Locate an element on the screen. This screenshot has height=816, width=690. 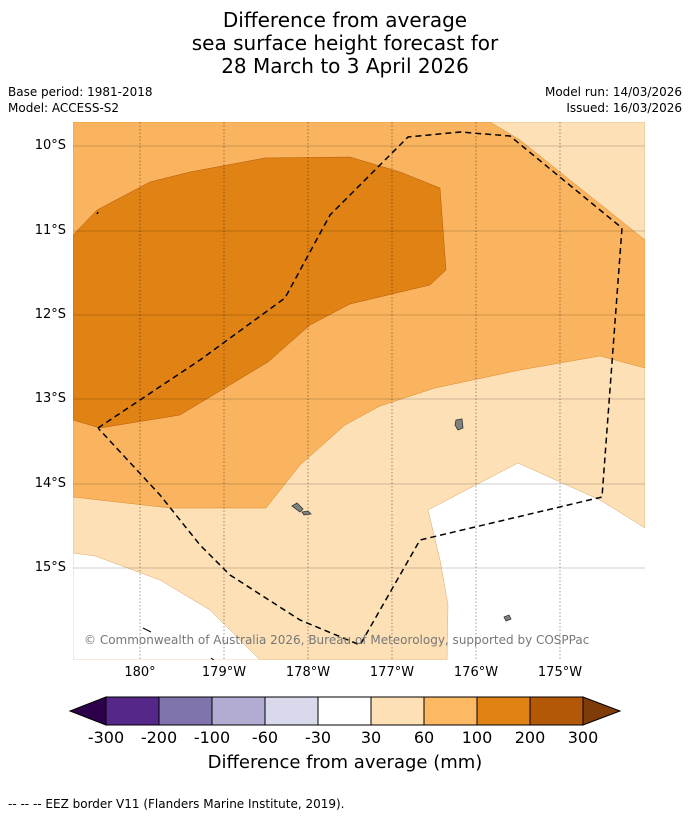
colorbar-tick: -30 is located at coordinates (318, 737).